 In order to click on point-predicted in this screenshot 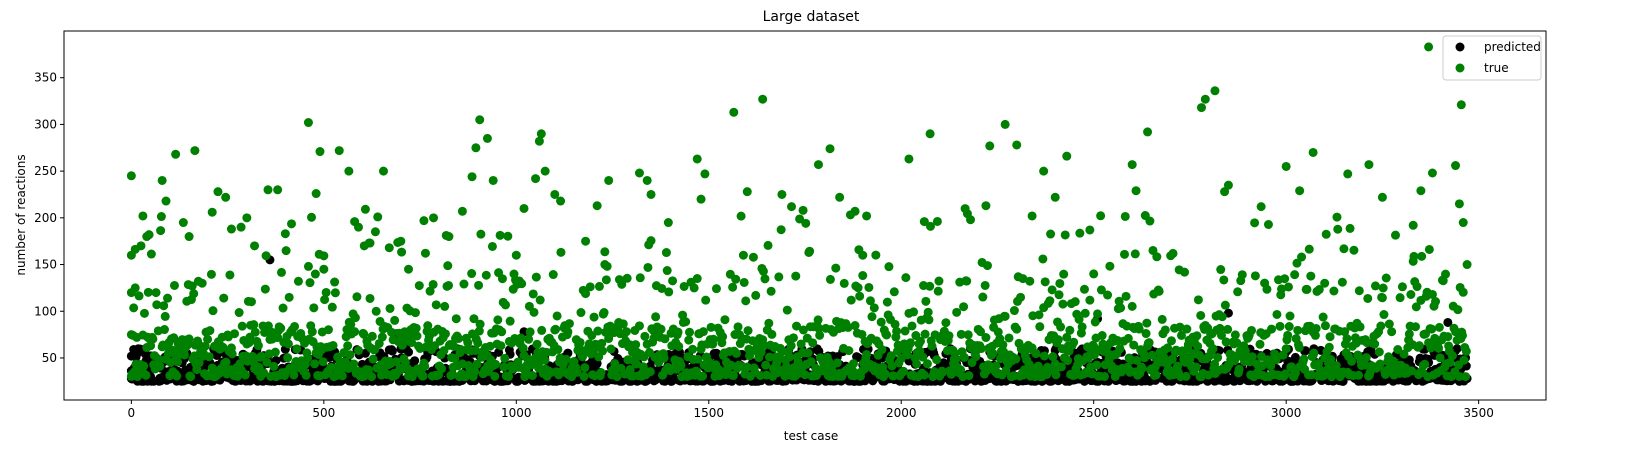, I will do `click(131, 356)`.